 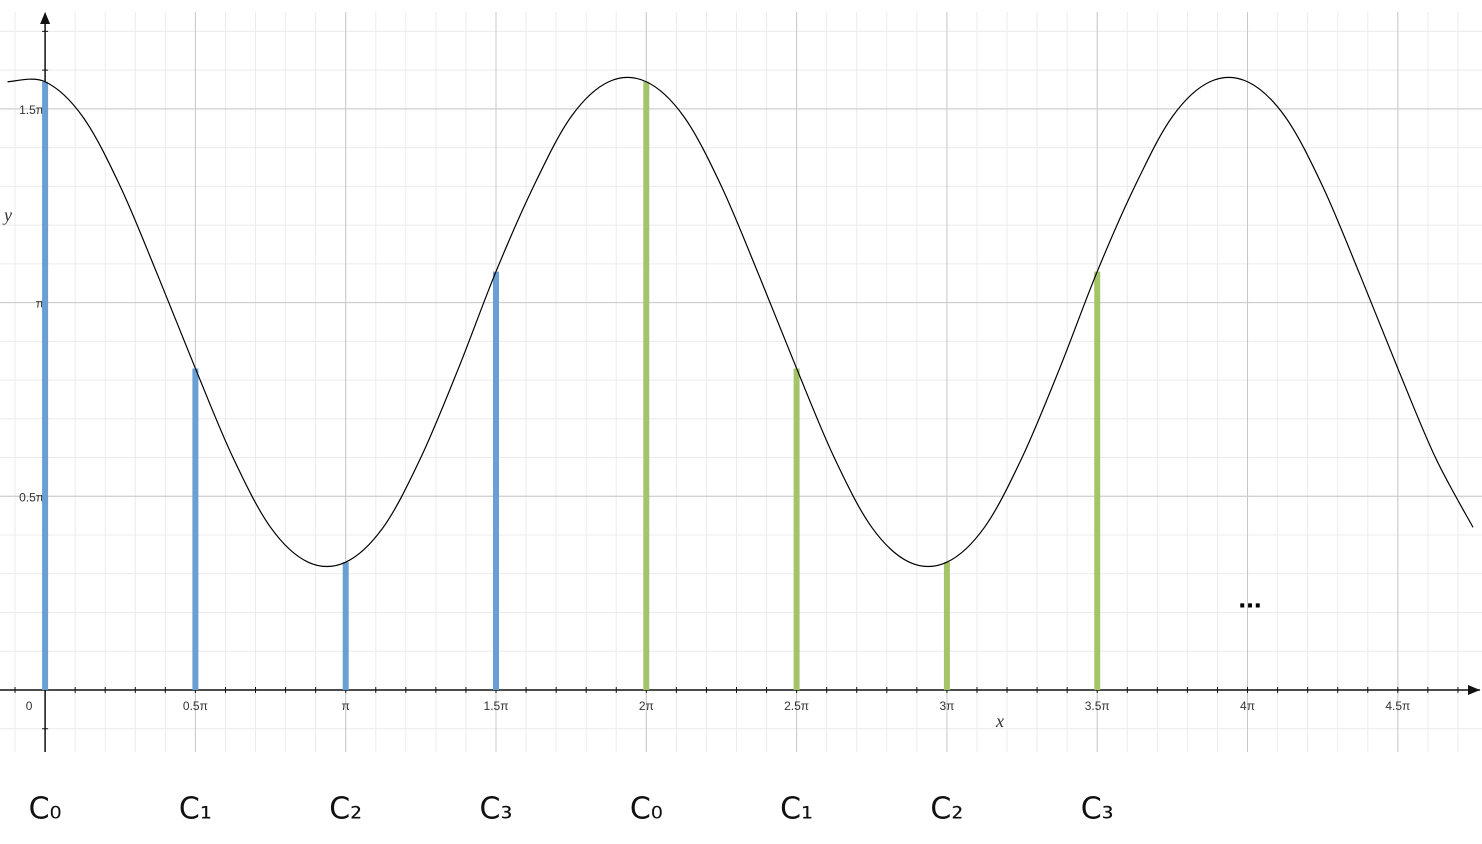 What do you see at coordinates (1397, 706) in the screenshot?
I see `x-tick-label: 4.5π` at bounding box center [1397, 706].